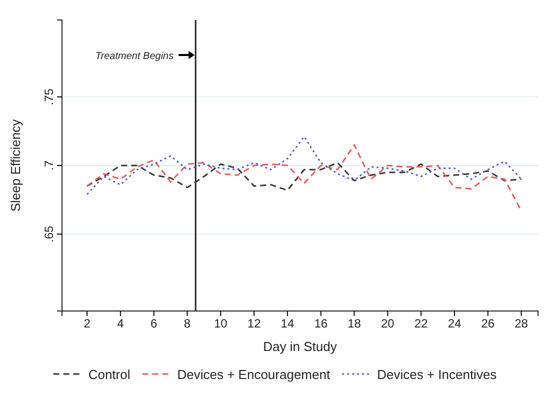 The image size is (550, 402). Describe the element at coordinates (49, 165) in the screenshot. I see `y-tick-label: .7` at that location.